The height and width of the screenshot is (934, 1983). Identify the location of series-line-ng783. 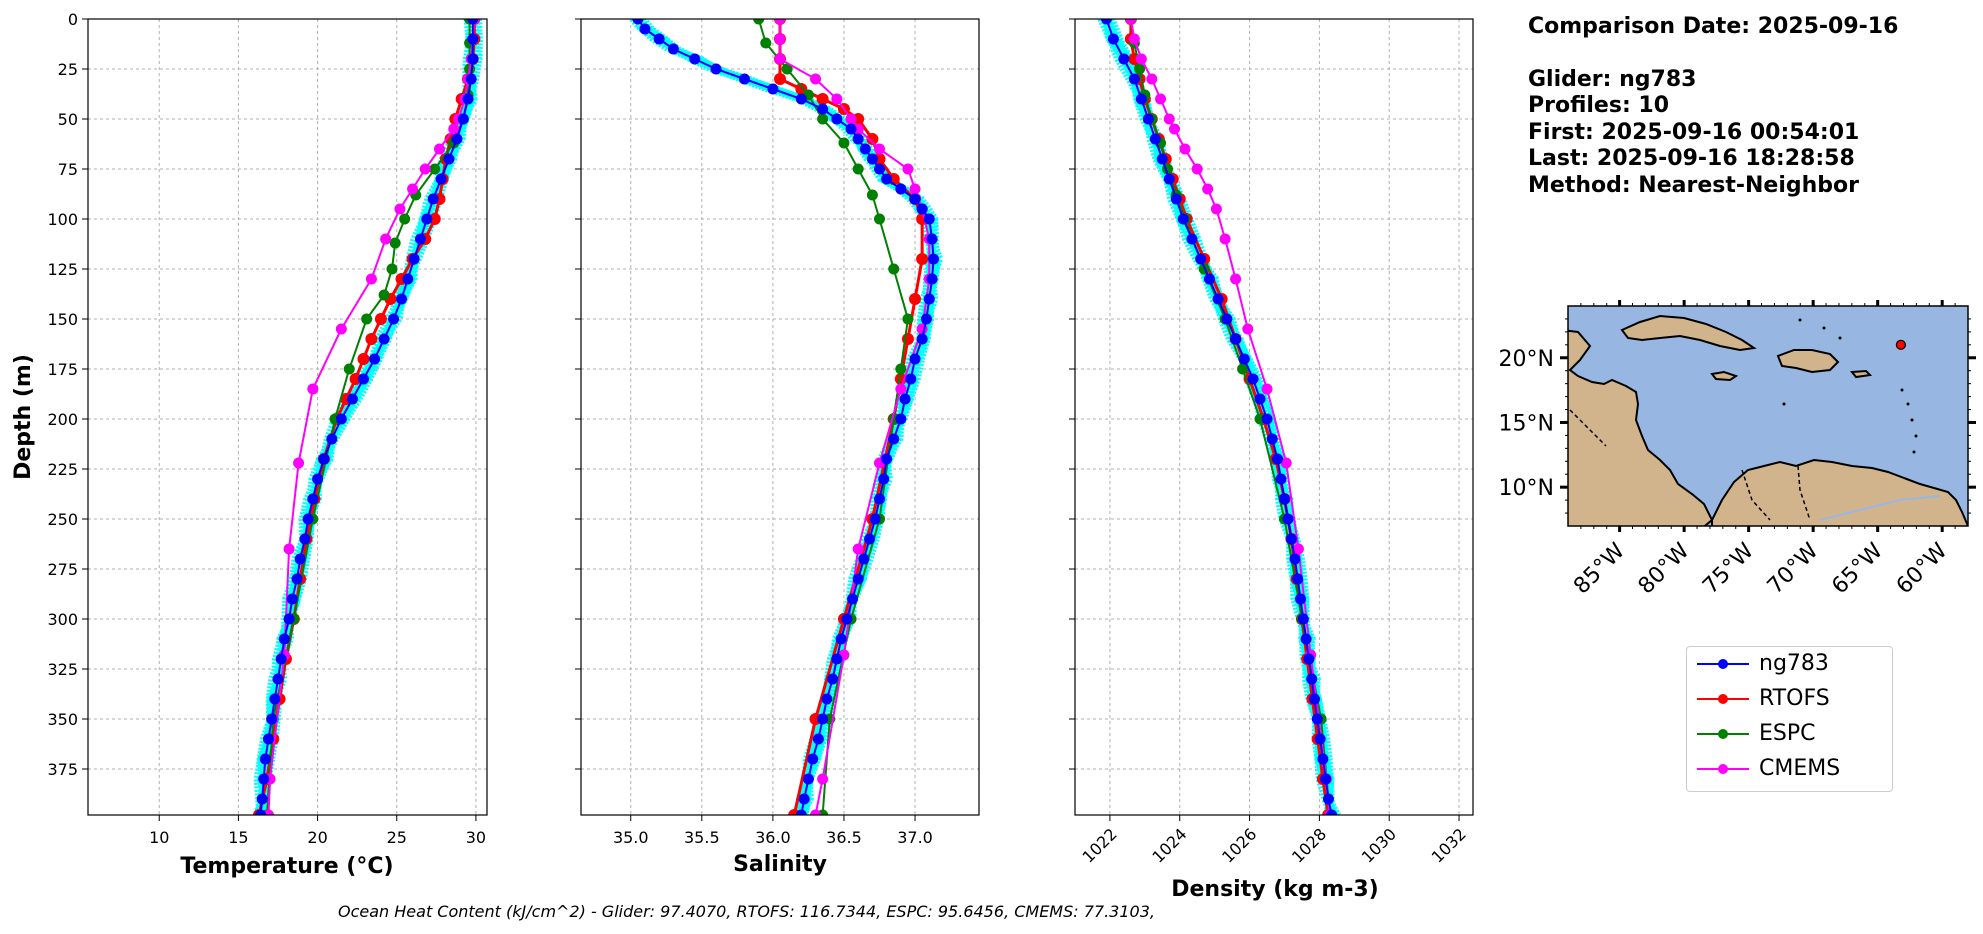
(1219, 417).